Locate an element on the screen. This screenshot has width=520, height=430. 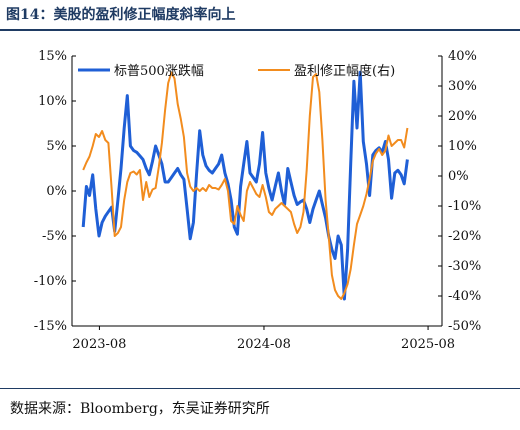
y-left-tick-label: -10% is located at coordinates (50, 281).